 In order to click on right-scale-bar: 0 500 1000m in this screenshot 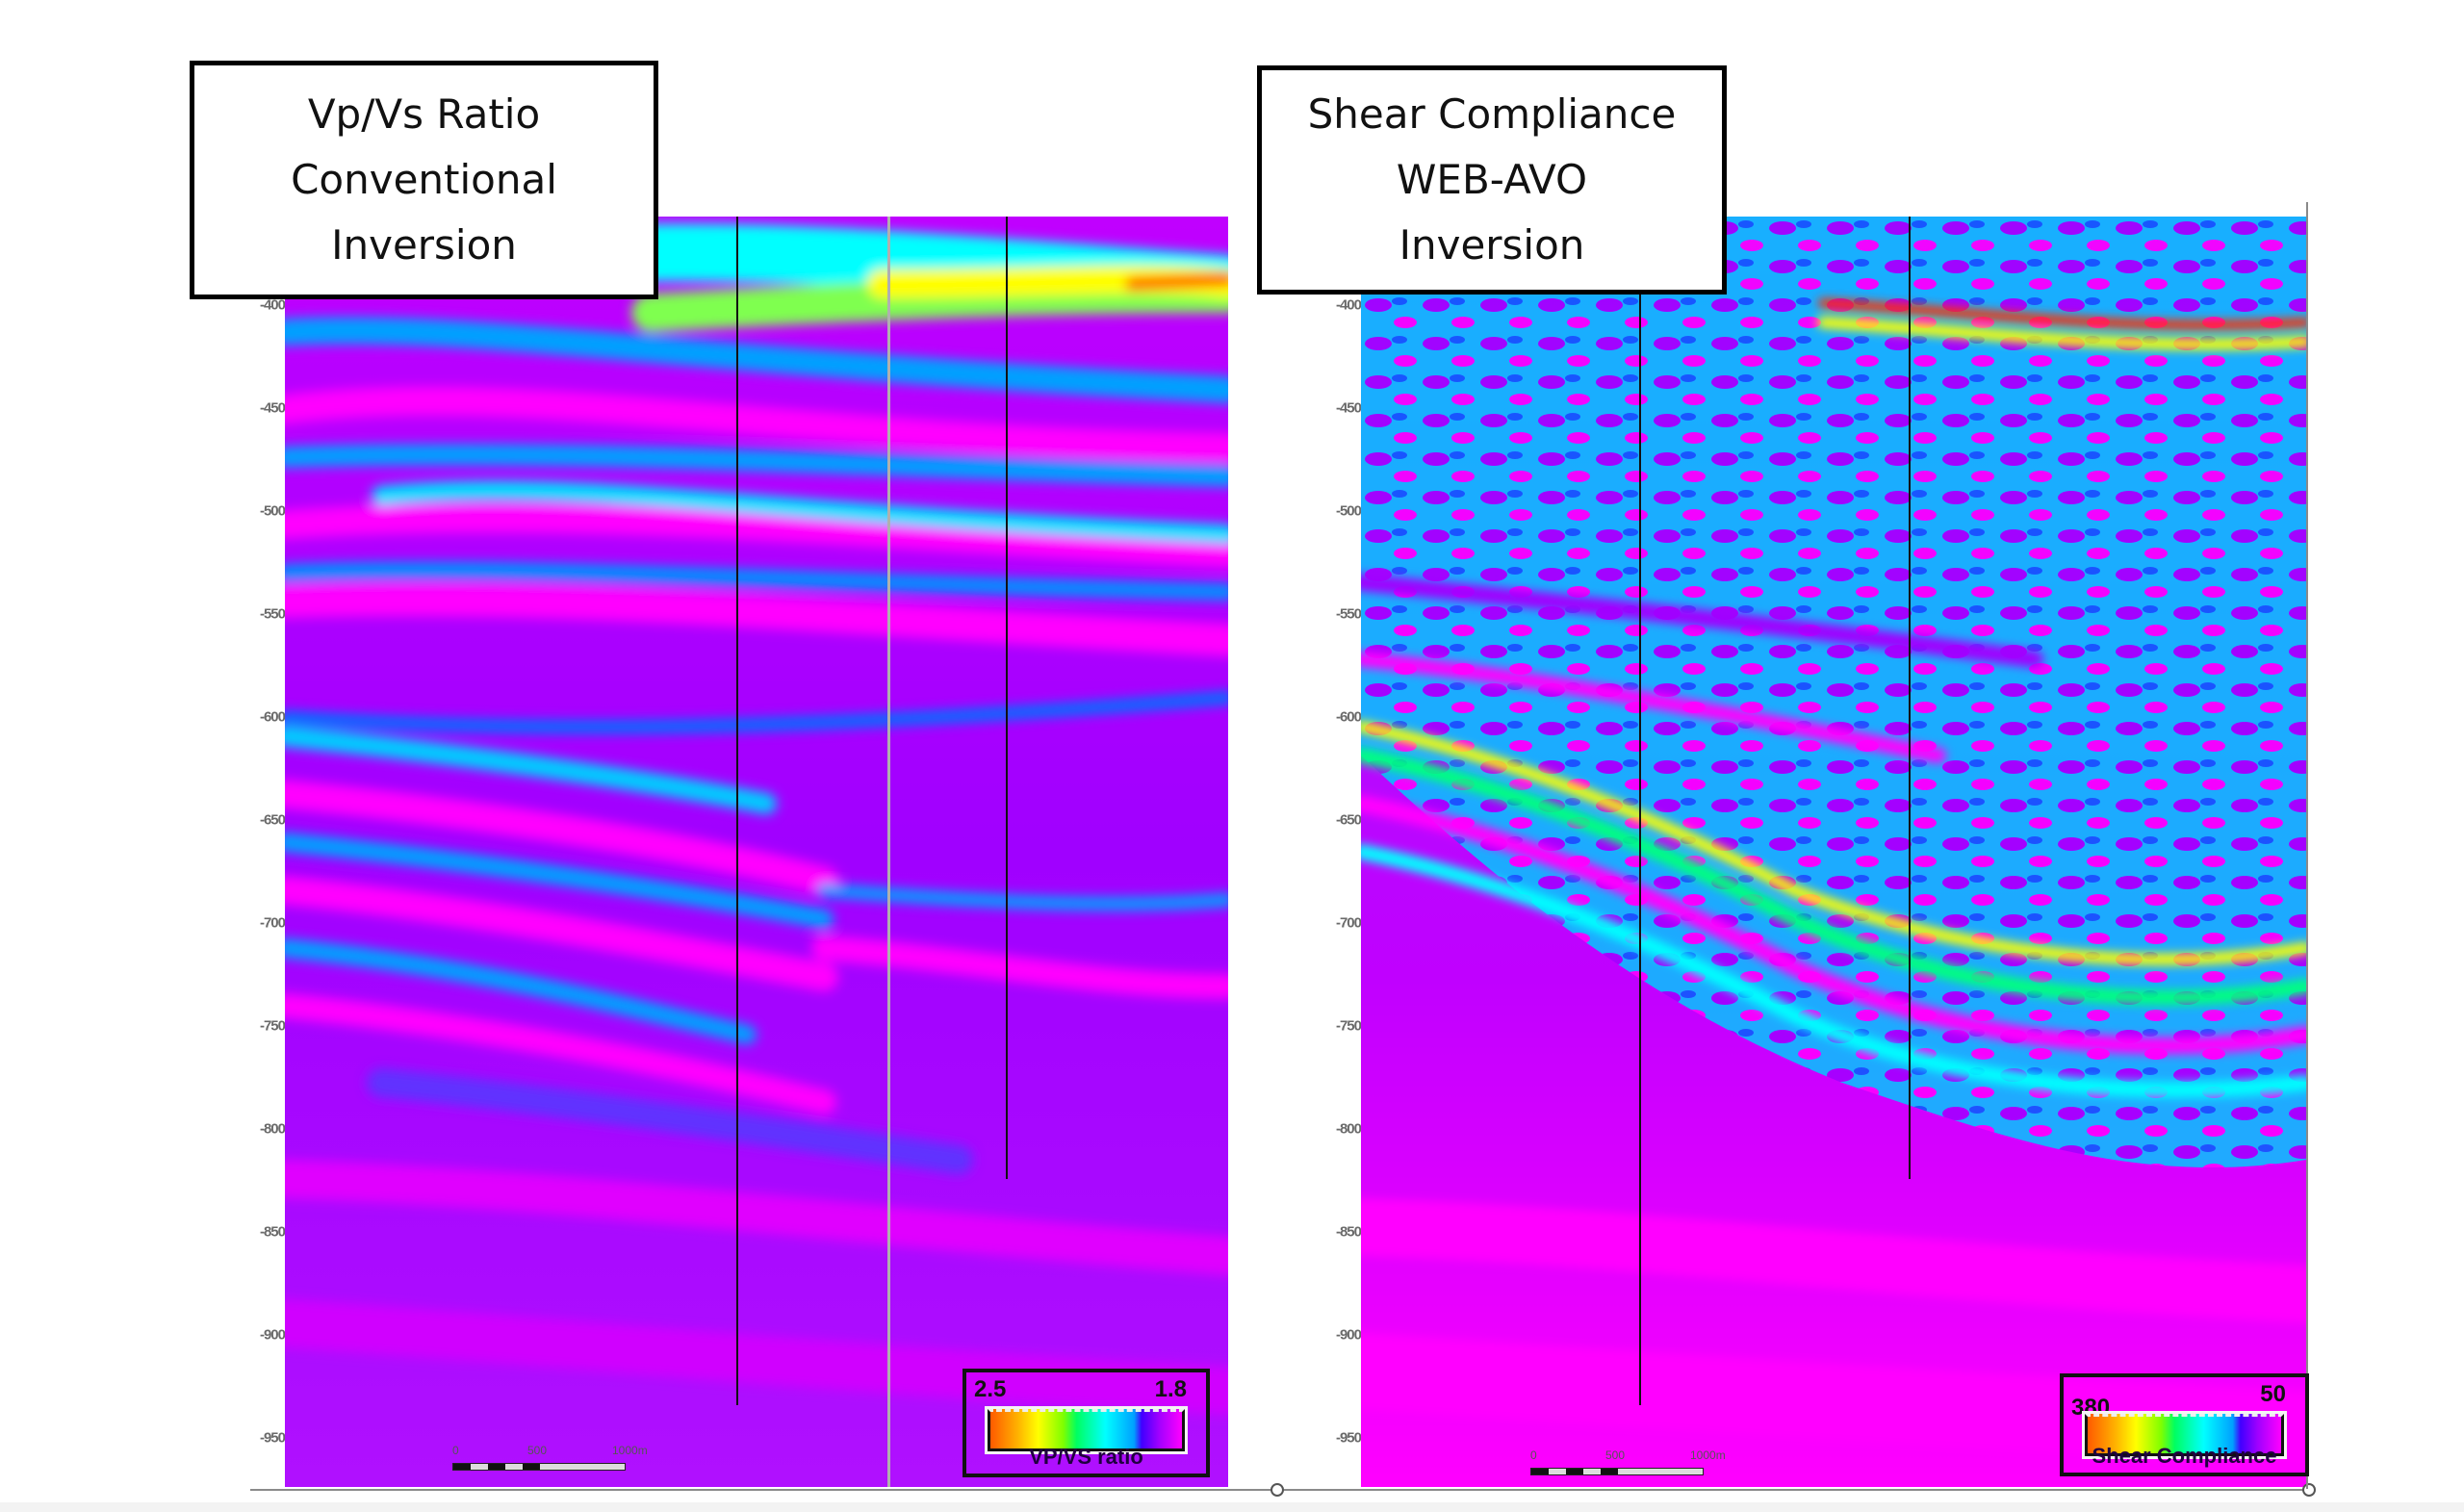, I will do `click(1631, 1461)`.